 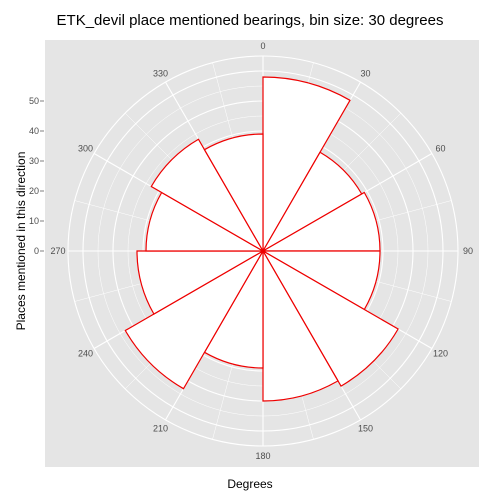 What do you see at coordinates (365, 74) in the screenshot?
I see `angle-tick-30: 30` at bounding box center [365, 74].